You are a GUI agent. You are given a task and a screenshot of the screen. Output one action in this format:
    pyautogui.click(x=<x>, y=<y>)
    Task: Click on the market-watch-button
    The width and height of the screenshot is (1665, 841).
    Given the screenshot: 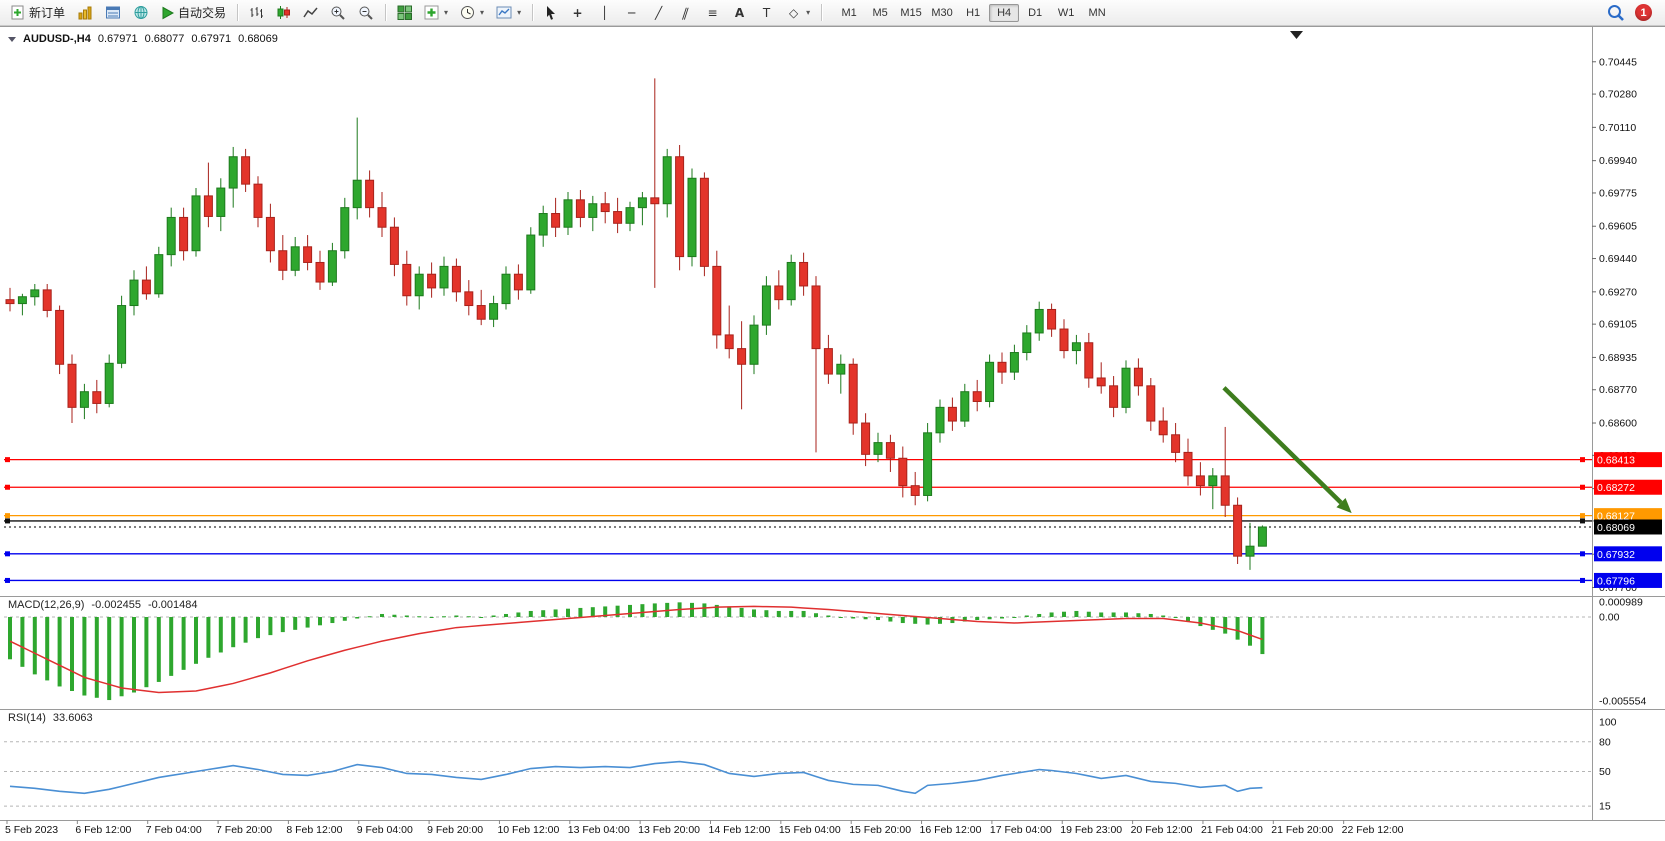 What is the action you would take?
    pyautogui.click(x=113, y=12)
    